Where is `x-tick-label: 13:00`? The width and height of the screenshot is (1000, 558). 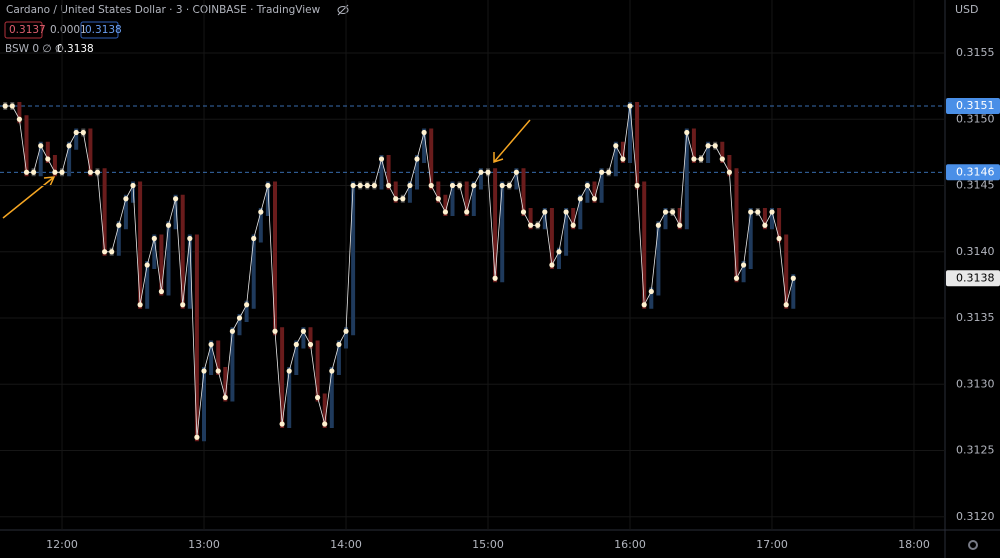 x-tick-label: 13:00 is located at coordinates (204, 544).